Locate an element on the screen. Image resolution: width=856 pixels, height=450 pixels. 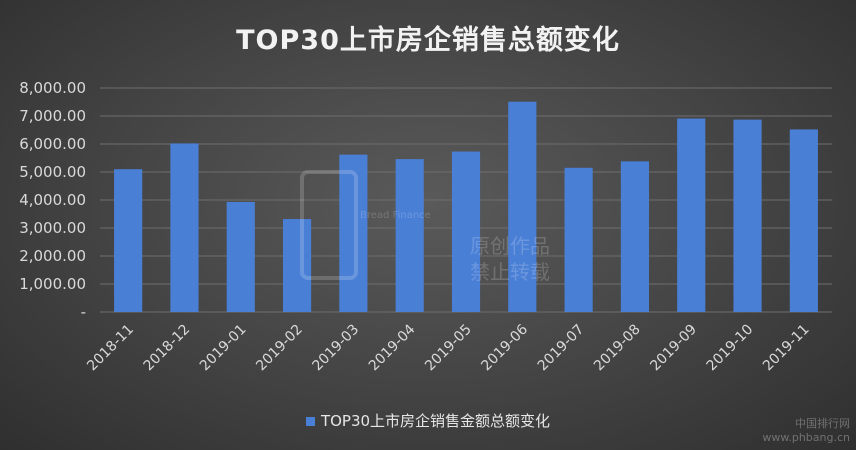
y-tick-label: - is located at coordinates (83, 312).